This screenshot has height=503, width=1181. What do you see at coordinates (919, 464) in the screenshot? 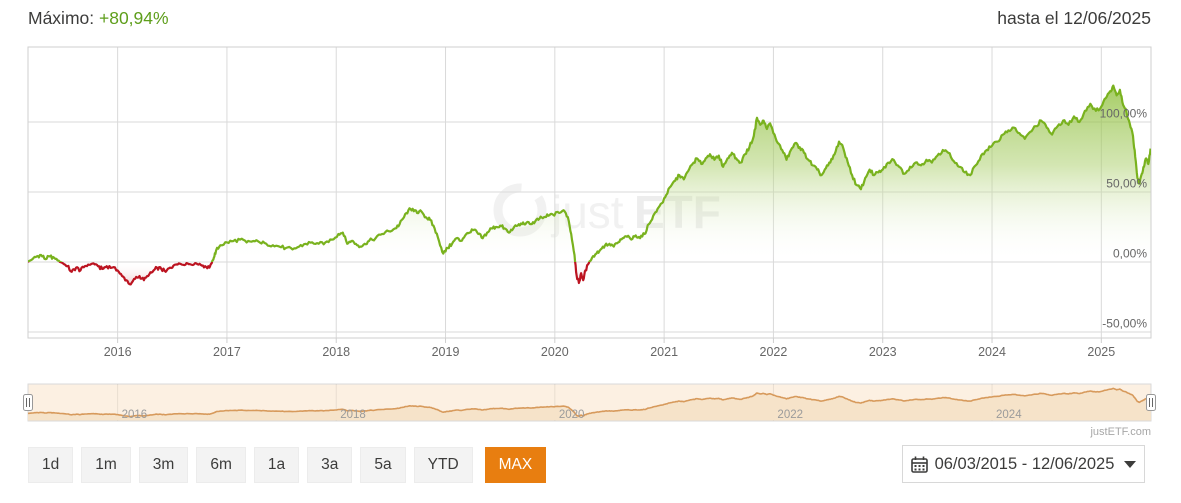
I see `calendar-icon` at bounding box center [919, 464].